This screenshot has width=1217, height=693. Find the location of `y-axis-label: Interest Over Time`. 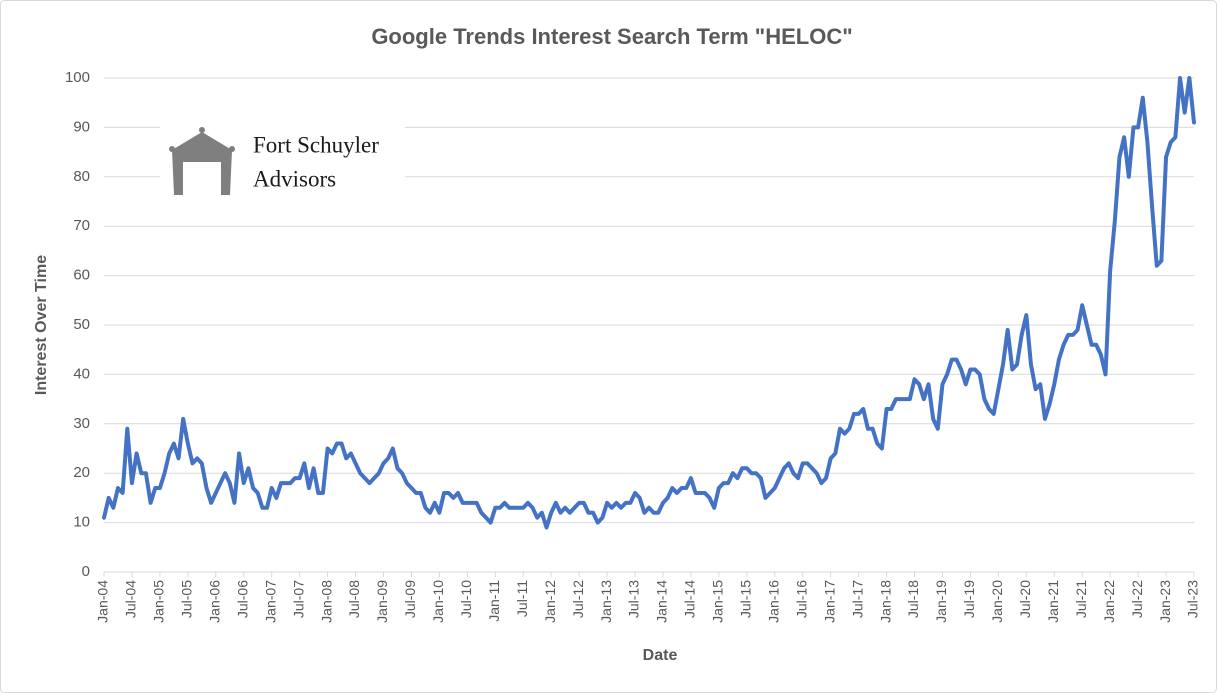

y-axis-label: Interest Over Time is located at coordinates (41, 325).